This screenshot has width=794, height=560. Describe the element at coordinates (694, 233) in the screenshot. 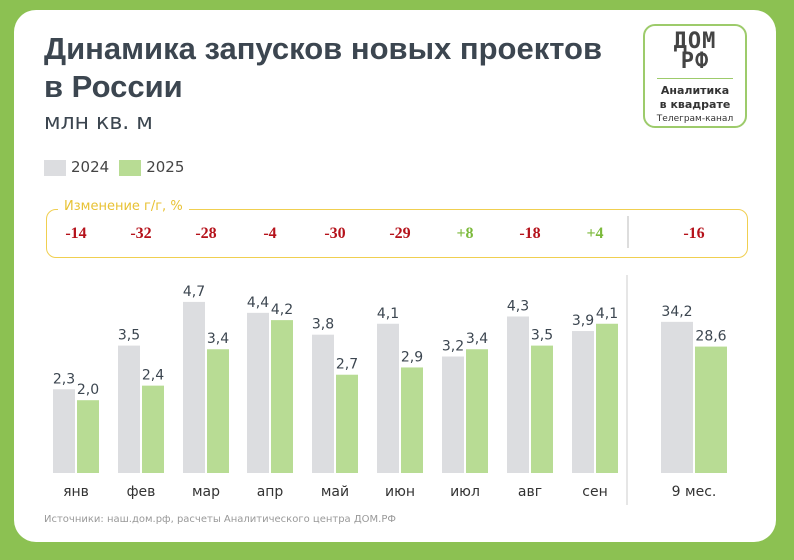

I see `change-value: -16` at that location.